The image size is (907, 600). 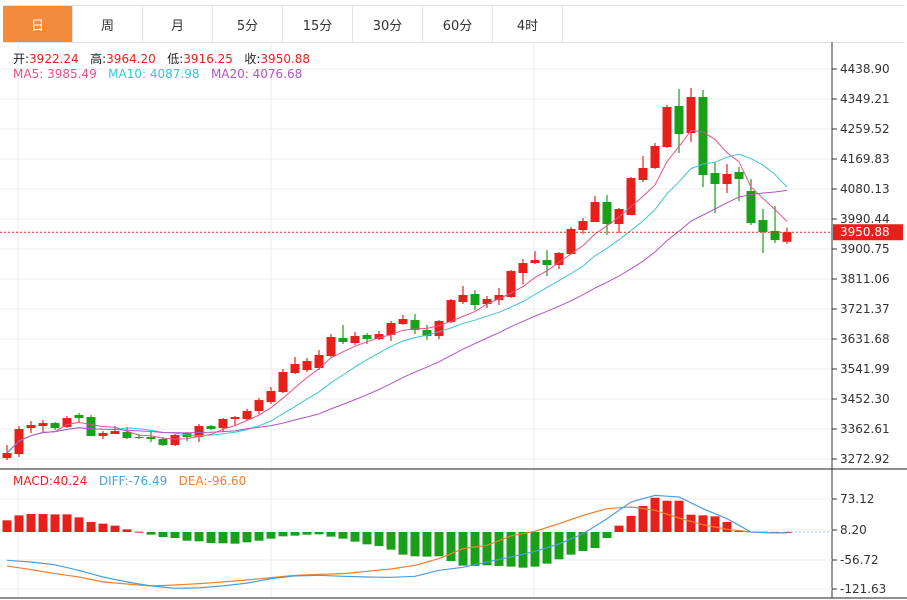 I want to click on macd-axis-label: -56.72, so click(x=859, y=560).